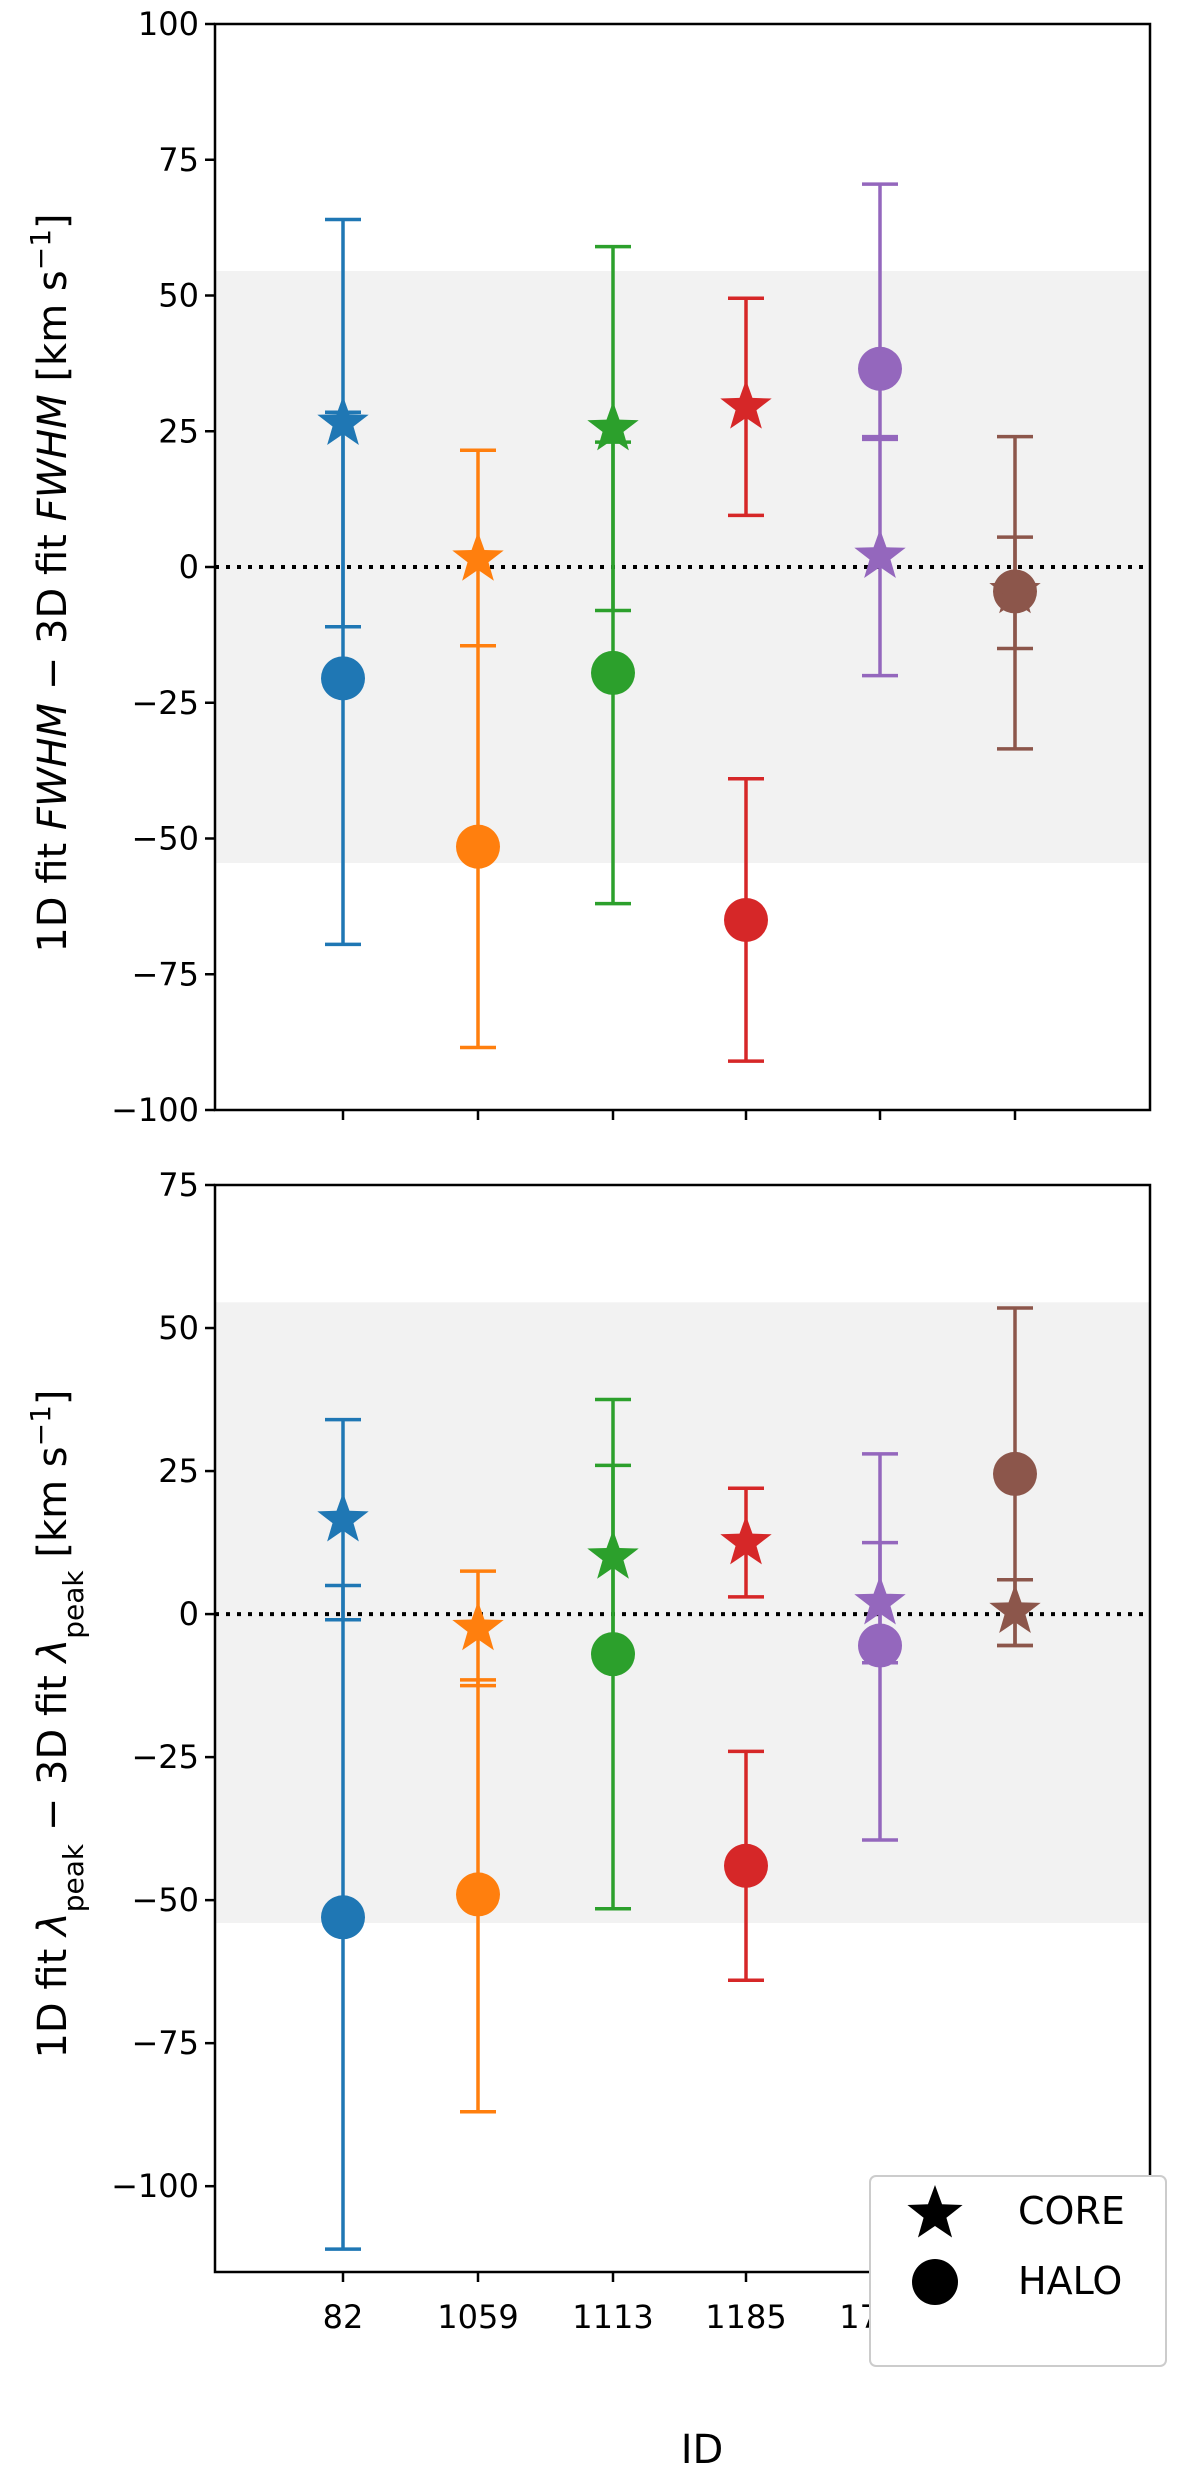  What do you see at coordinates (155, 1110) in the screenshot?
I see `top-y-tick-label: −100` at bounding box center [155, 1110].